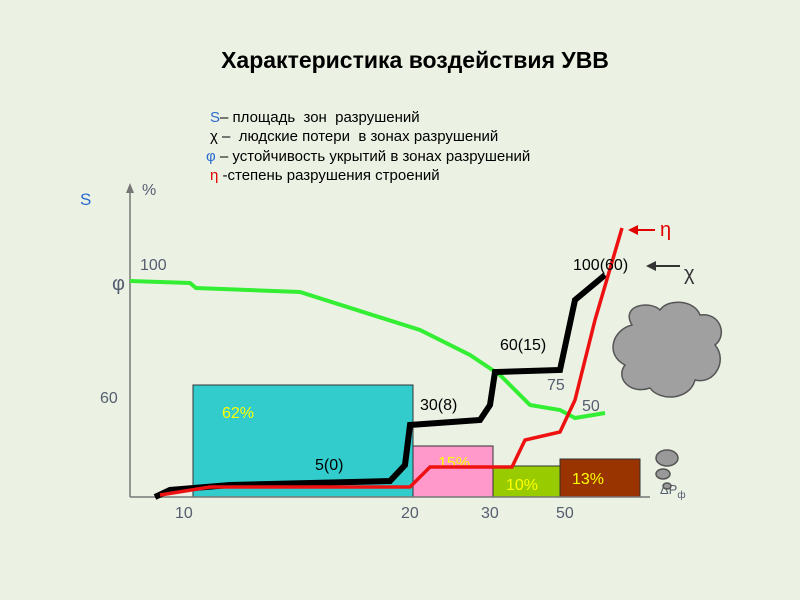  What do you see at coordinates (633, 230) in the screenshot?
I see `eta-arrow-head` at bounding box center [633, 230].